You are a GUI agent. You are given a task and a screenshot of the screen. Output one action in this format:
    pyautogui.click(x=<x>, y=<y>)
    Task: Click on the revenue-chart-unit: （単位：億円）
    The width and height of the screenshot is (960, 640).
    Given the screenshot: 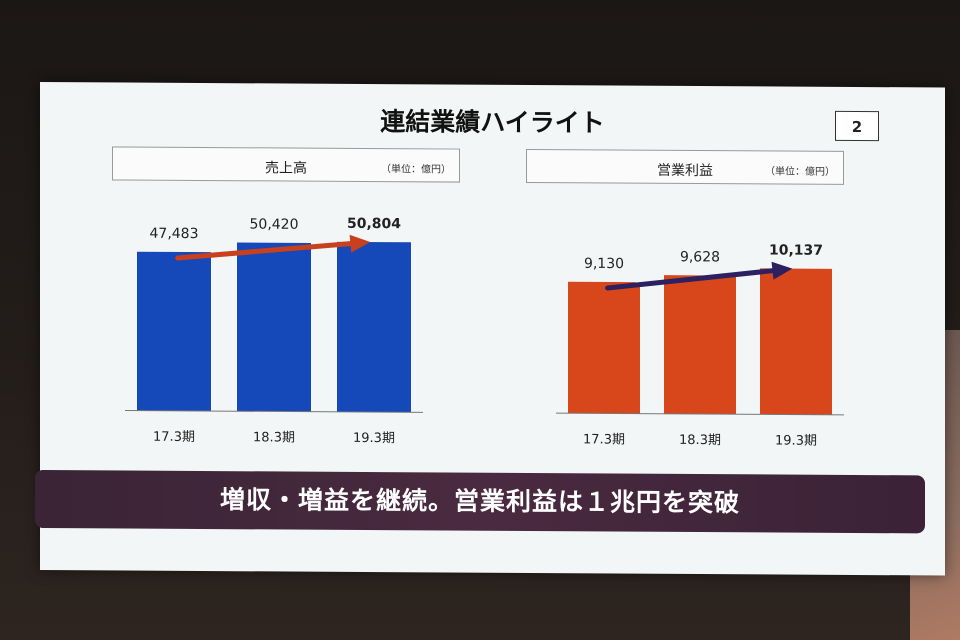 What is the action you would take?
    pyautogui.click(x=416, y=170)
    